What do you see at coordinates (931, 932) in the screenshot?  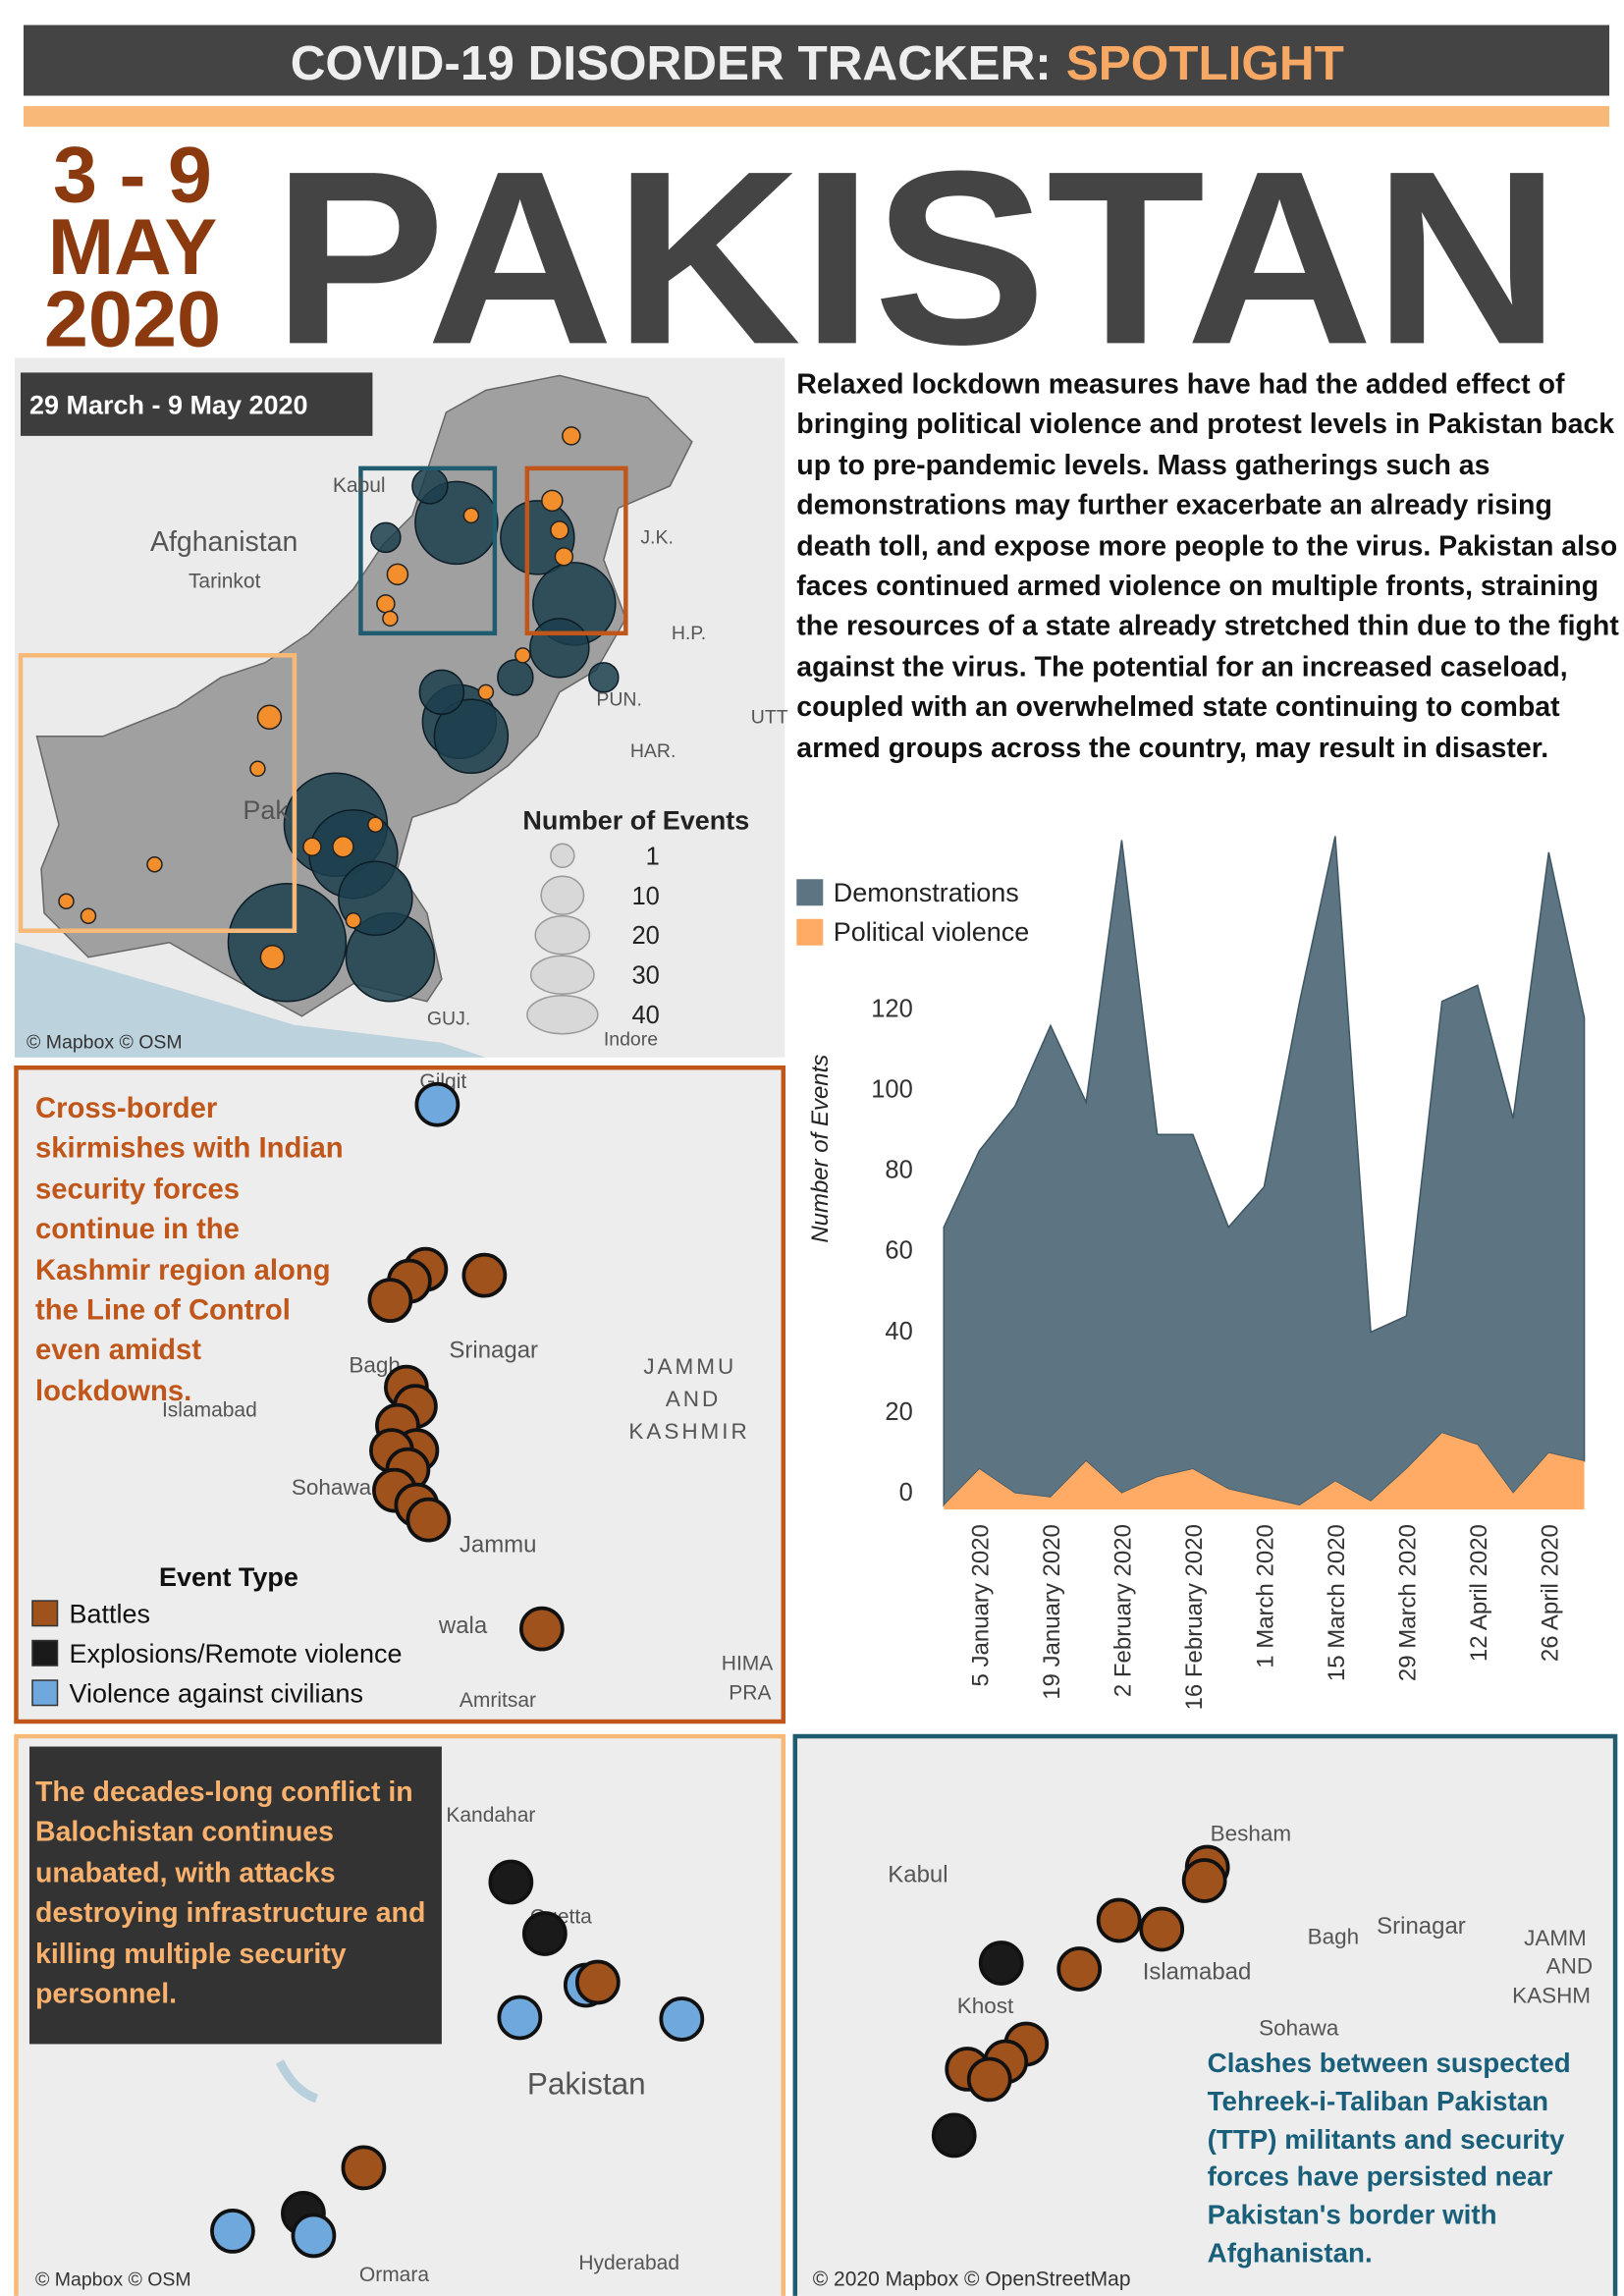 I see `legend-label: Political violence` at bounding box center [931, 932].